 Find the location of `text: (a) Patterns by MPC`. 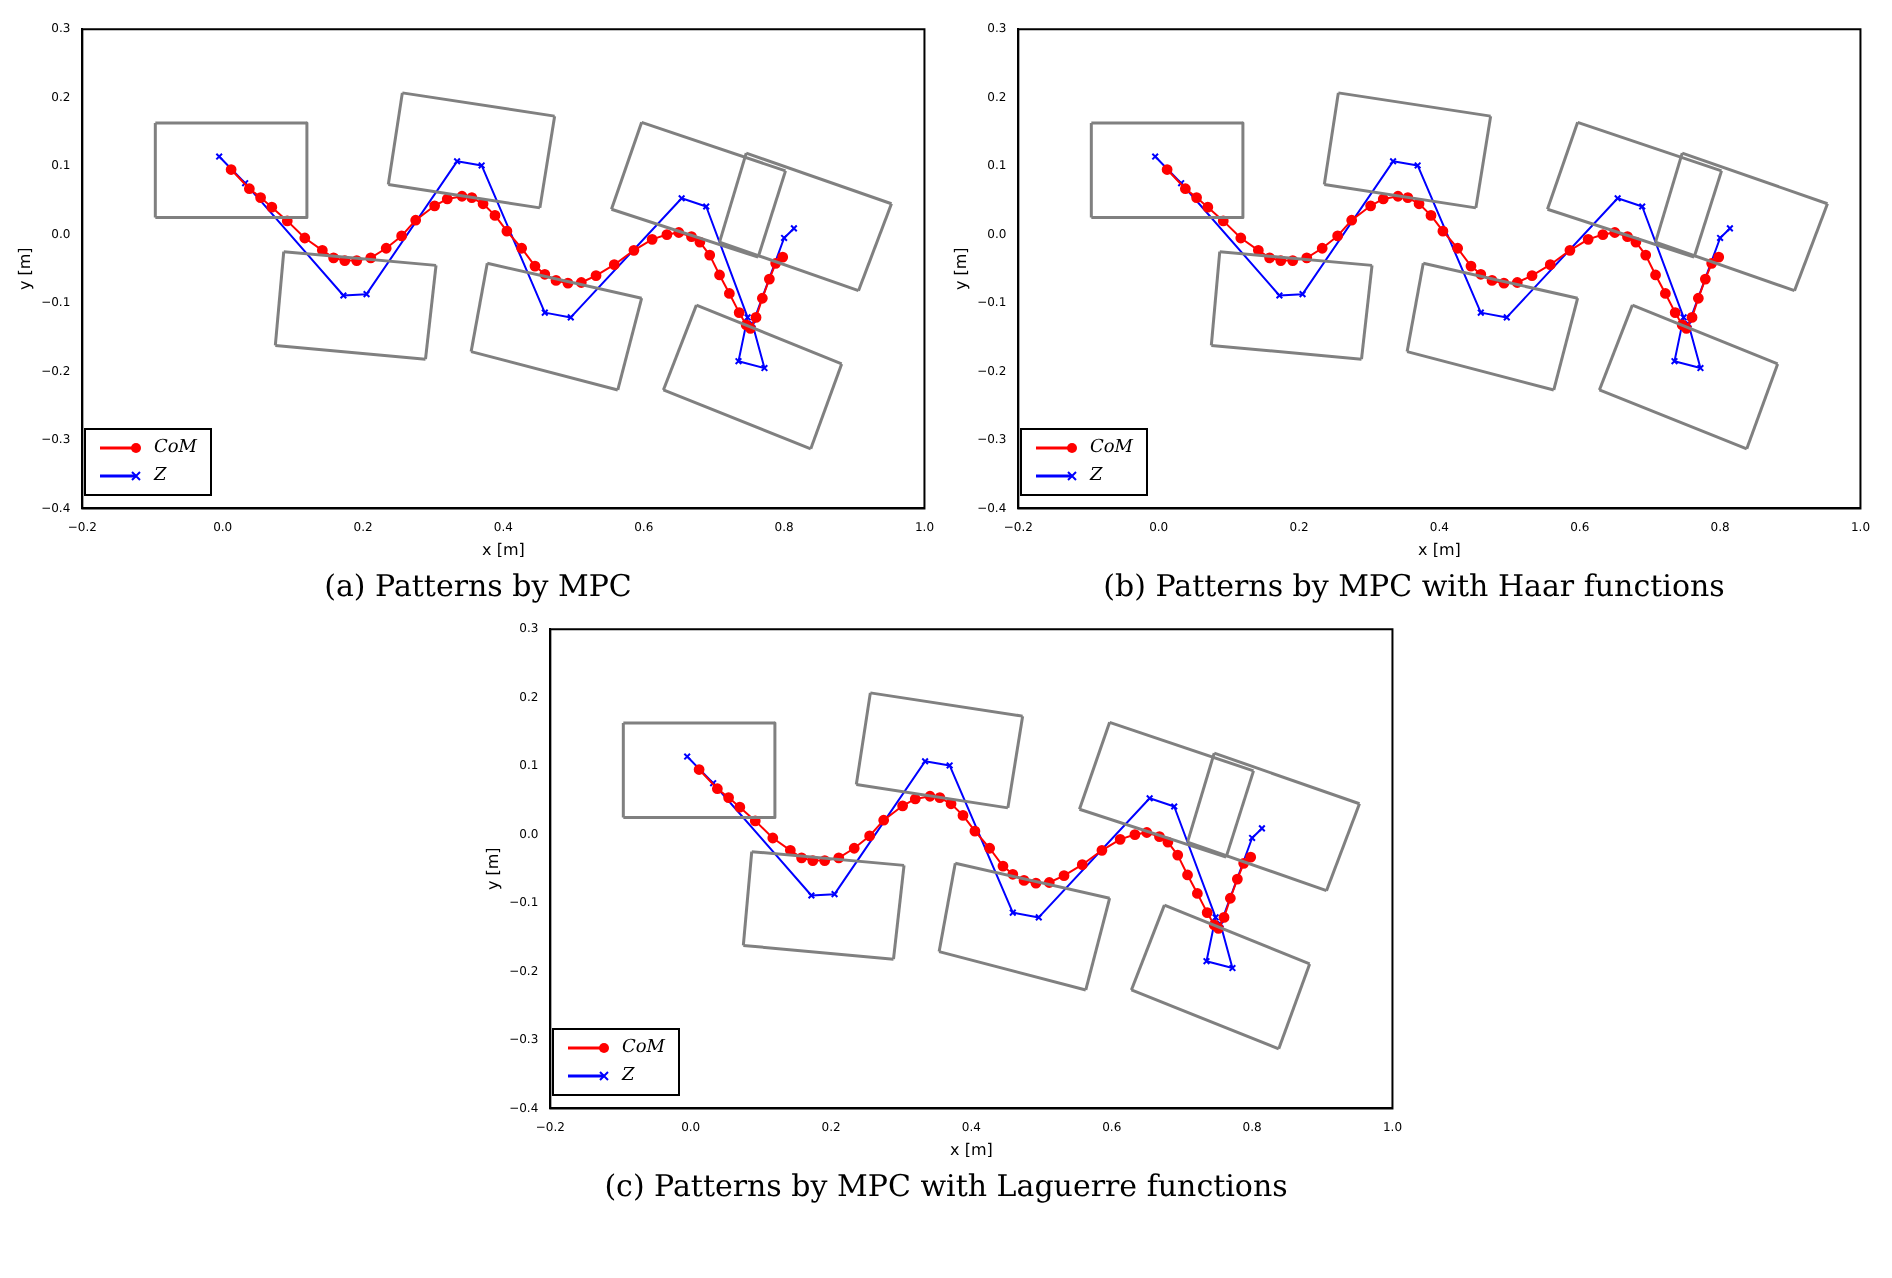

text: (a) Patterns by MPC is located at coordinates (478, 586).